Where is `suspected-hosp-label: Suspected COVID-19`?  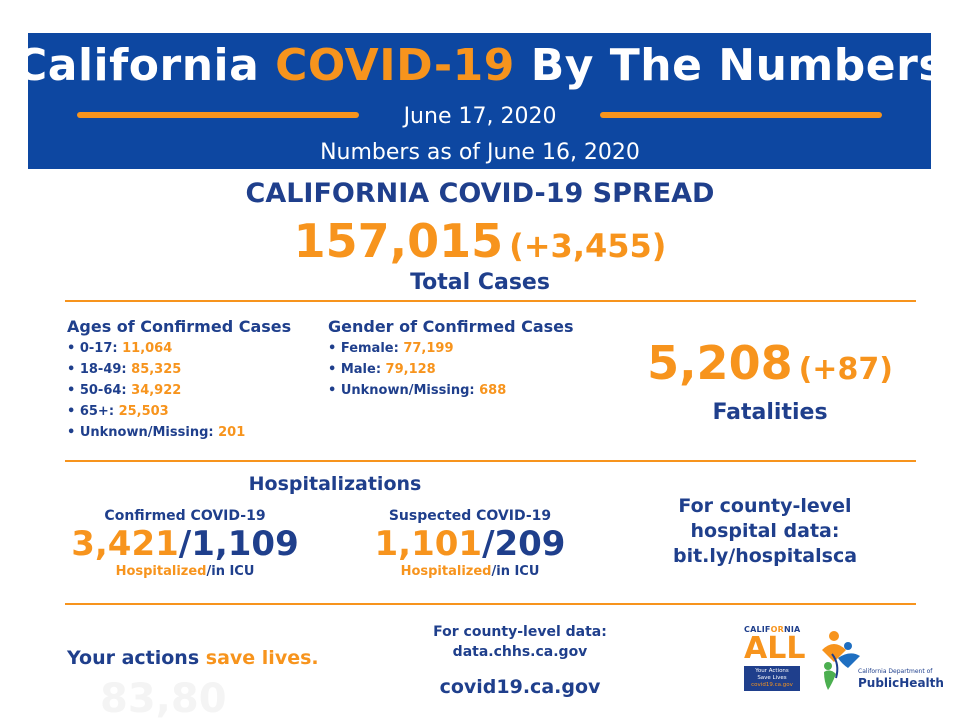 suspected-hosp-label: Suspected COVID-19 is located at coordinates (470, 516).